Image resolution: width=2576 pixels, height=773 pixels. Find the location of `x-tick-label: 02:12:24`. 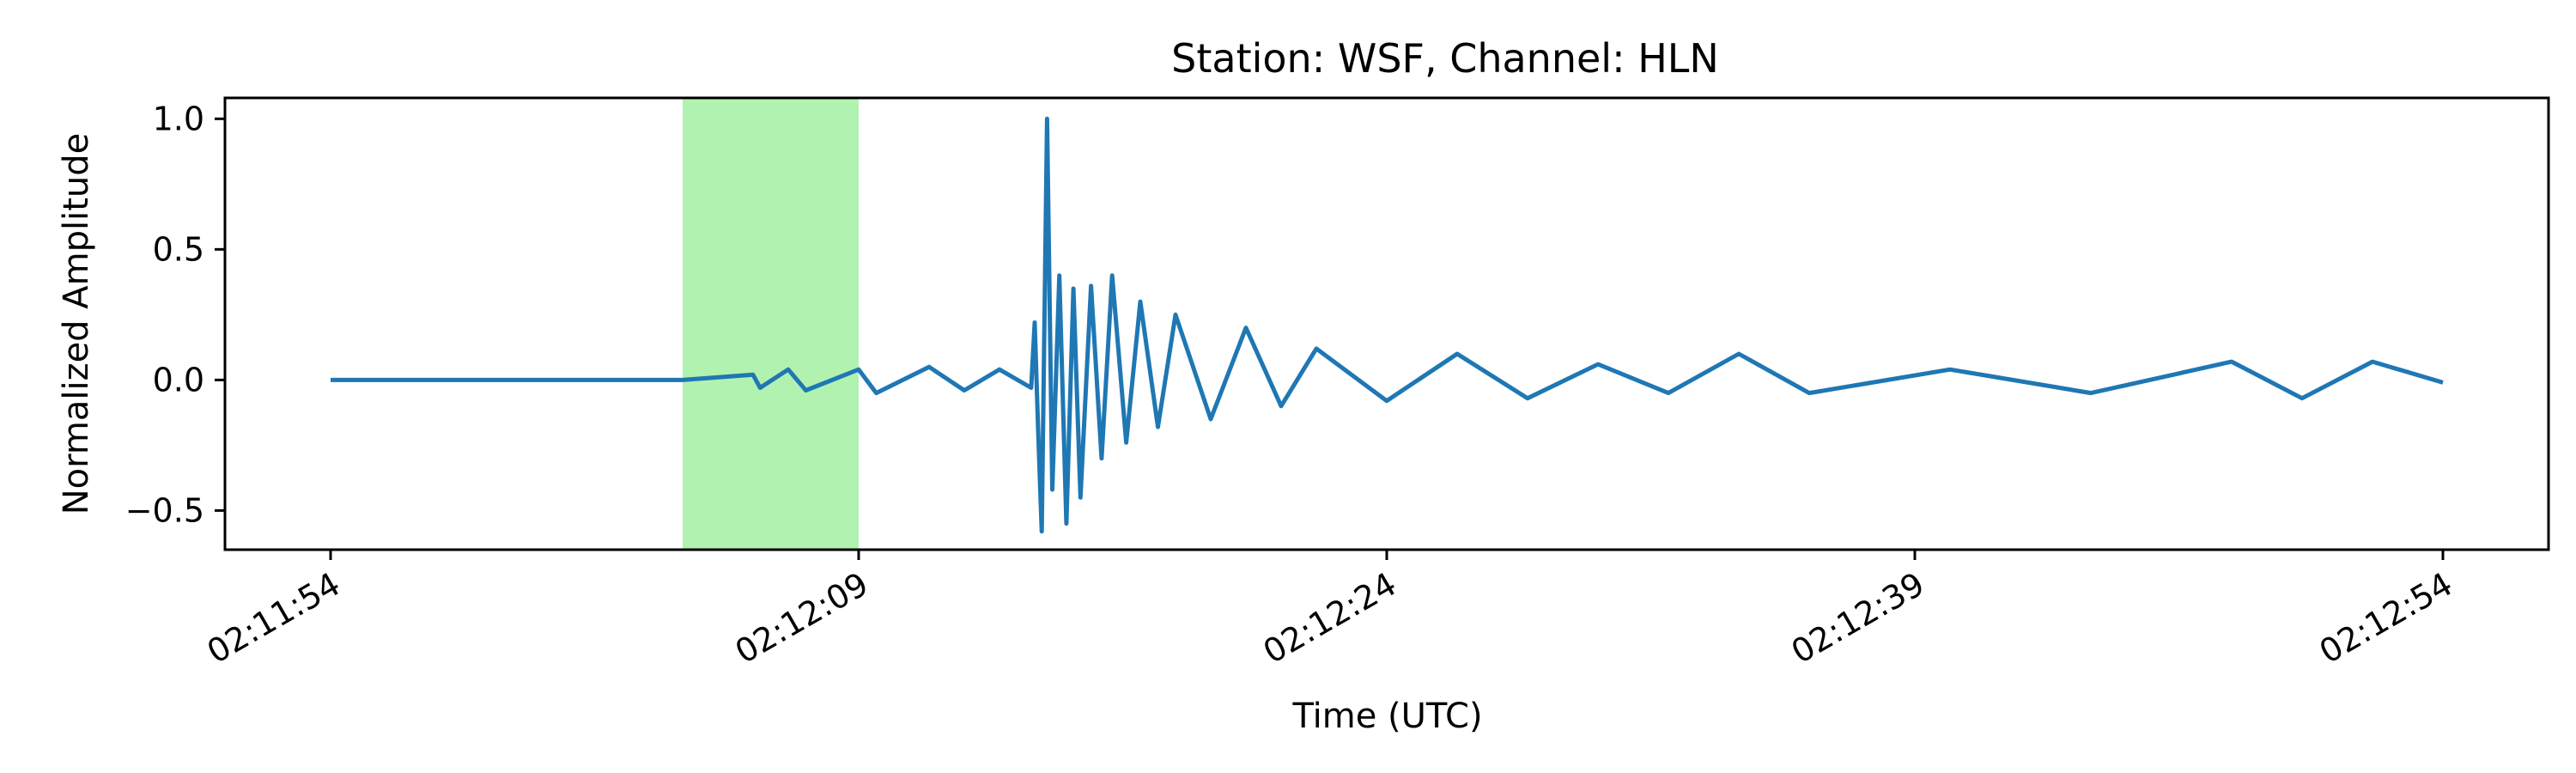

x-tick-label: 02:12:24 is located at coordinates (1330, 618).